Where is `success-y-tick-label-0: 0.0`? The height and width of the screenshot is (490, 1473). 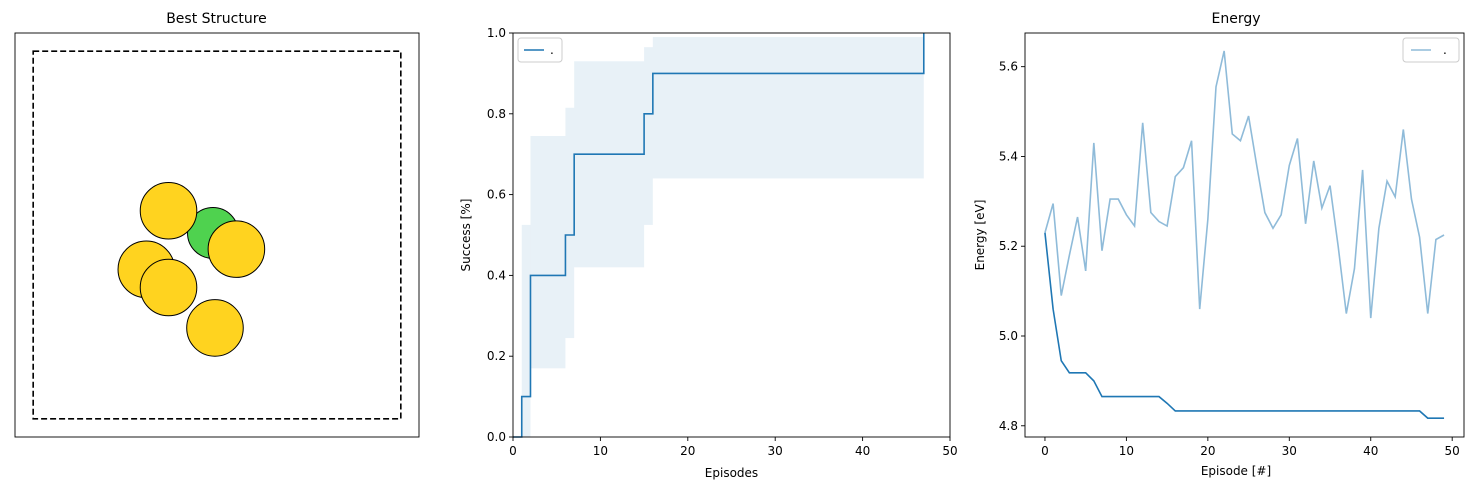 success-y-tick-label-0: 0.0 is located at coordinates (496, 437).